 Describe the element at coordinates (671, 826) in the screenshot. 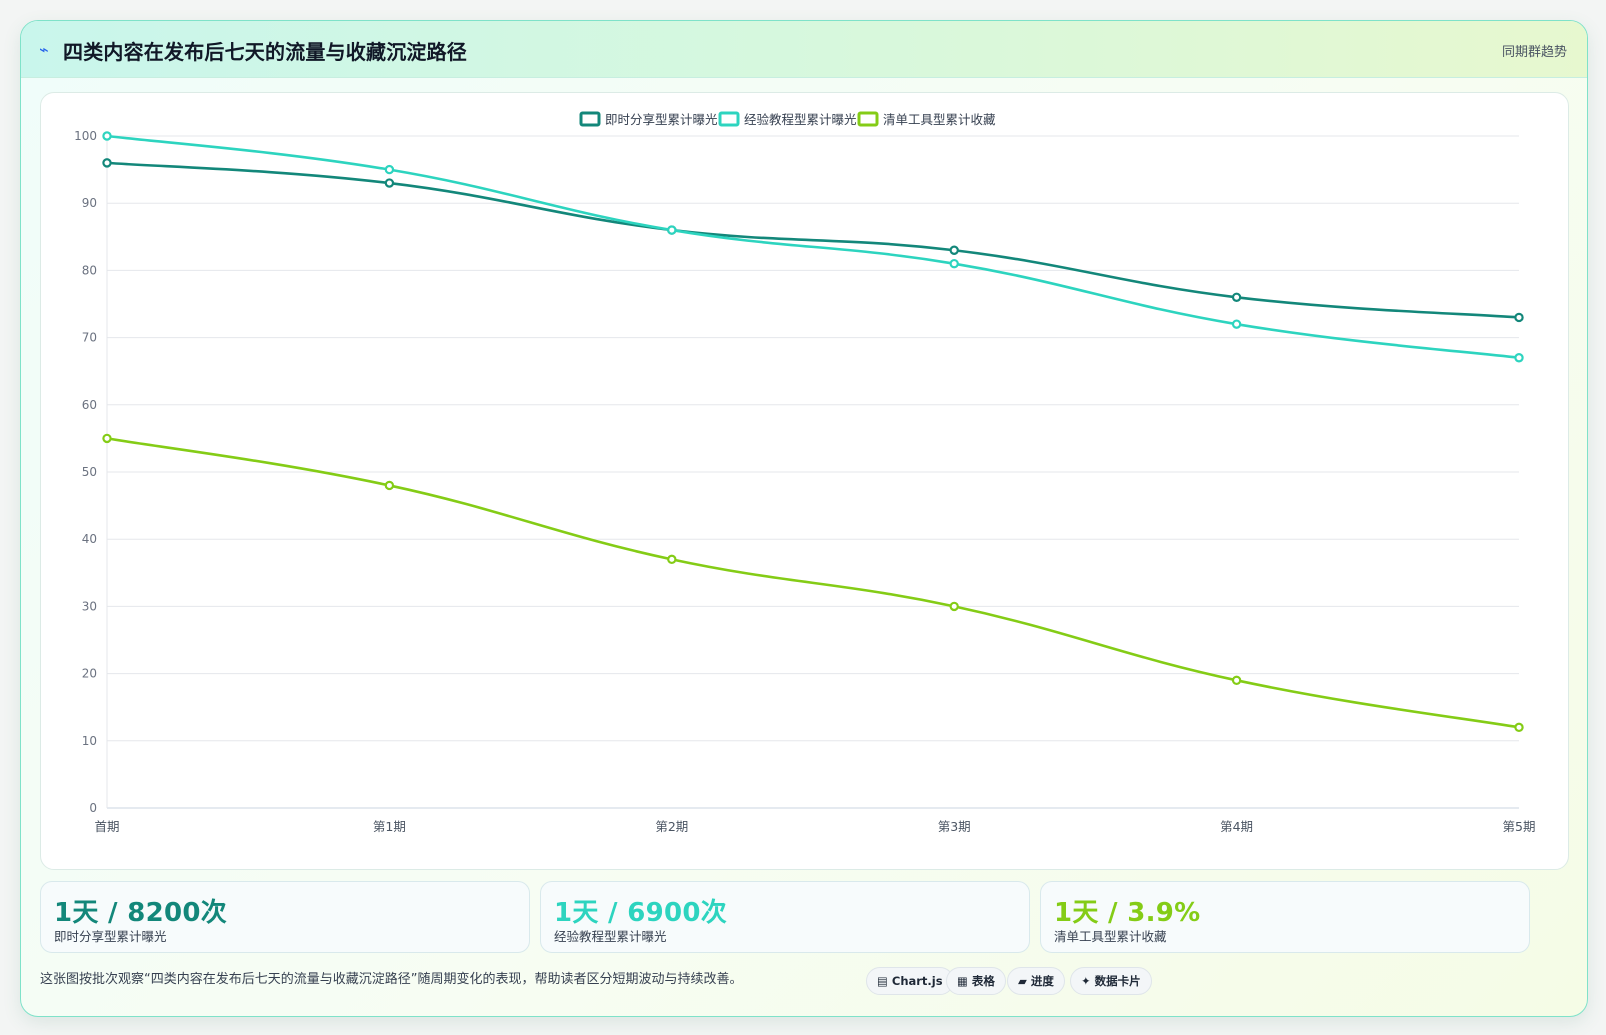

I see `x-tick-label: 第2期` at that location.